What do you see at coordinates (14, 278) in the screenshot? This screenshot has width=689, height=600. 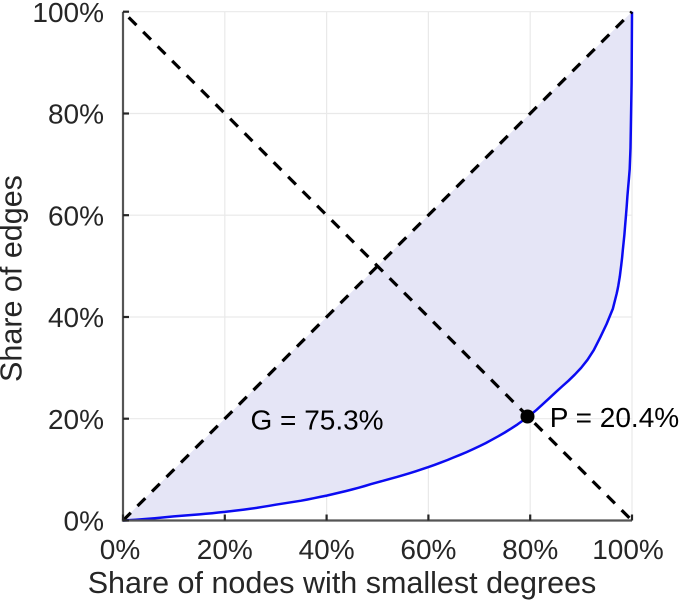 I see `svg-text: Share of edges` at bounding box center [14, 278].